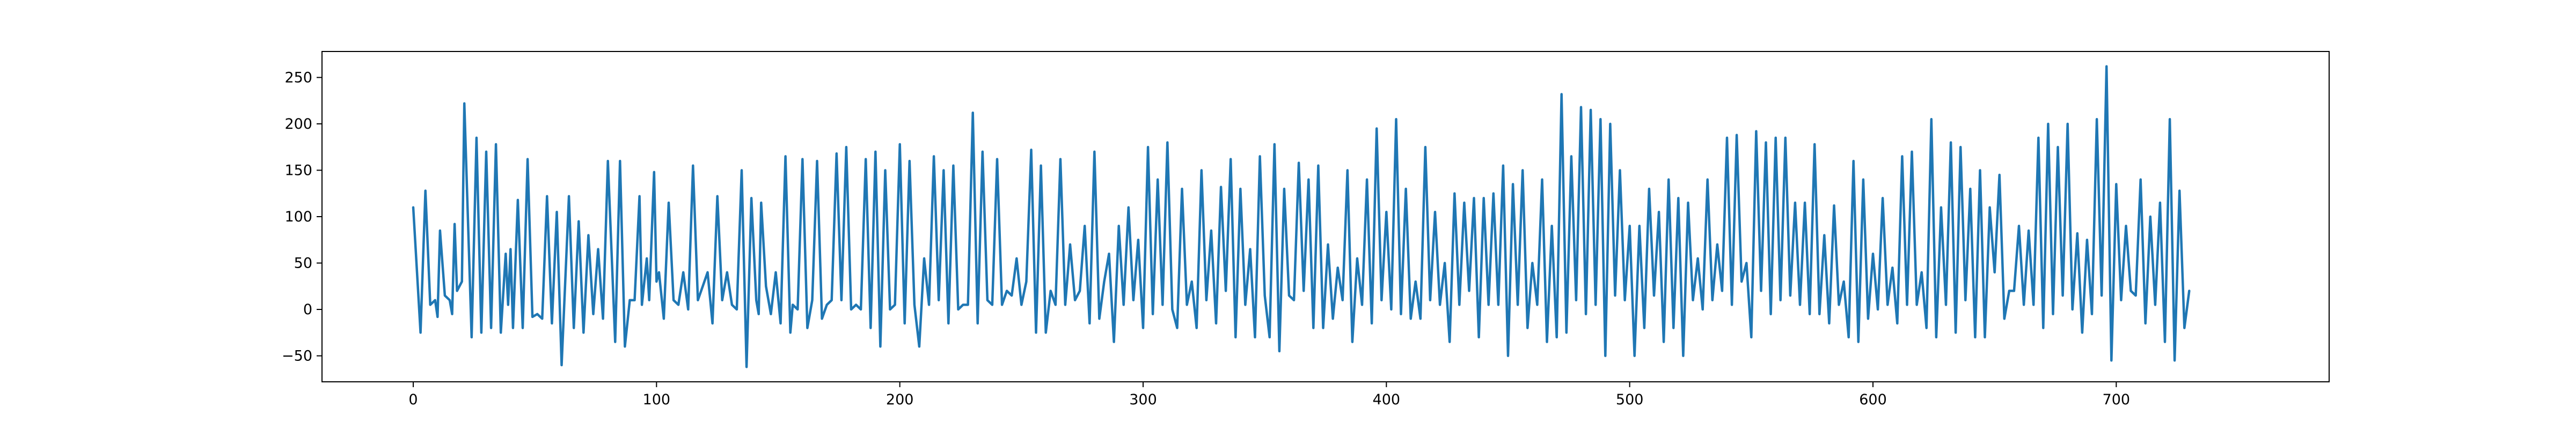 The height and width of the screenshot is (429, 2576). I want to click on x-tick-label: 400, so click(1387, 399).